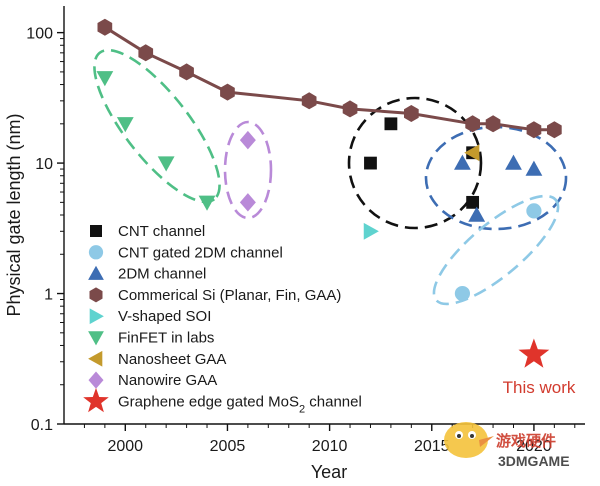 Image resolution: width=600 pixels, height=486 pixels. Describe the element at coordinates (96, 338) in the screenshot. I see `legend-marker-triangle-down` at that location.